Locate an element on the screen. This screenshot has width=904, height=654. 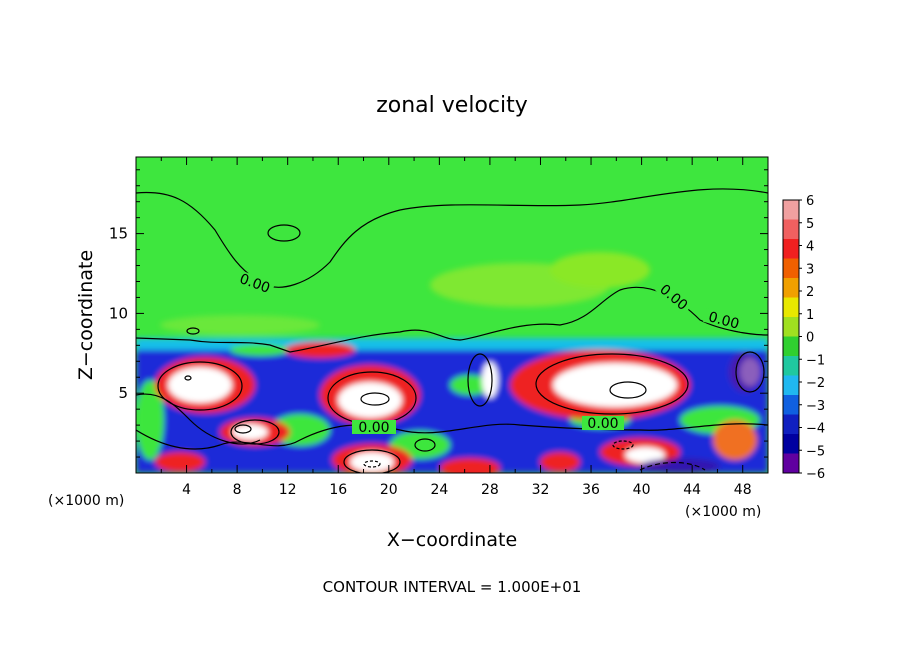
colorbar: 6 5 4 3 2 1 0 −1 −2 −3 −4 −5 −6 is located at coordinates (803, 338).